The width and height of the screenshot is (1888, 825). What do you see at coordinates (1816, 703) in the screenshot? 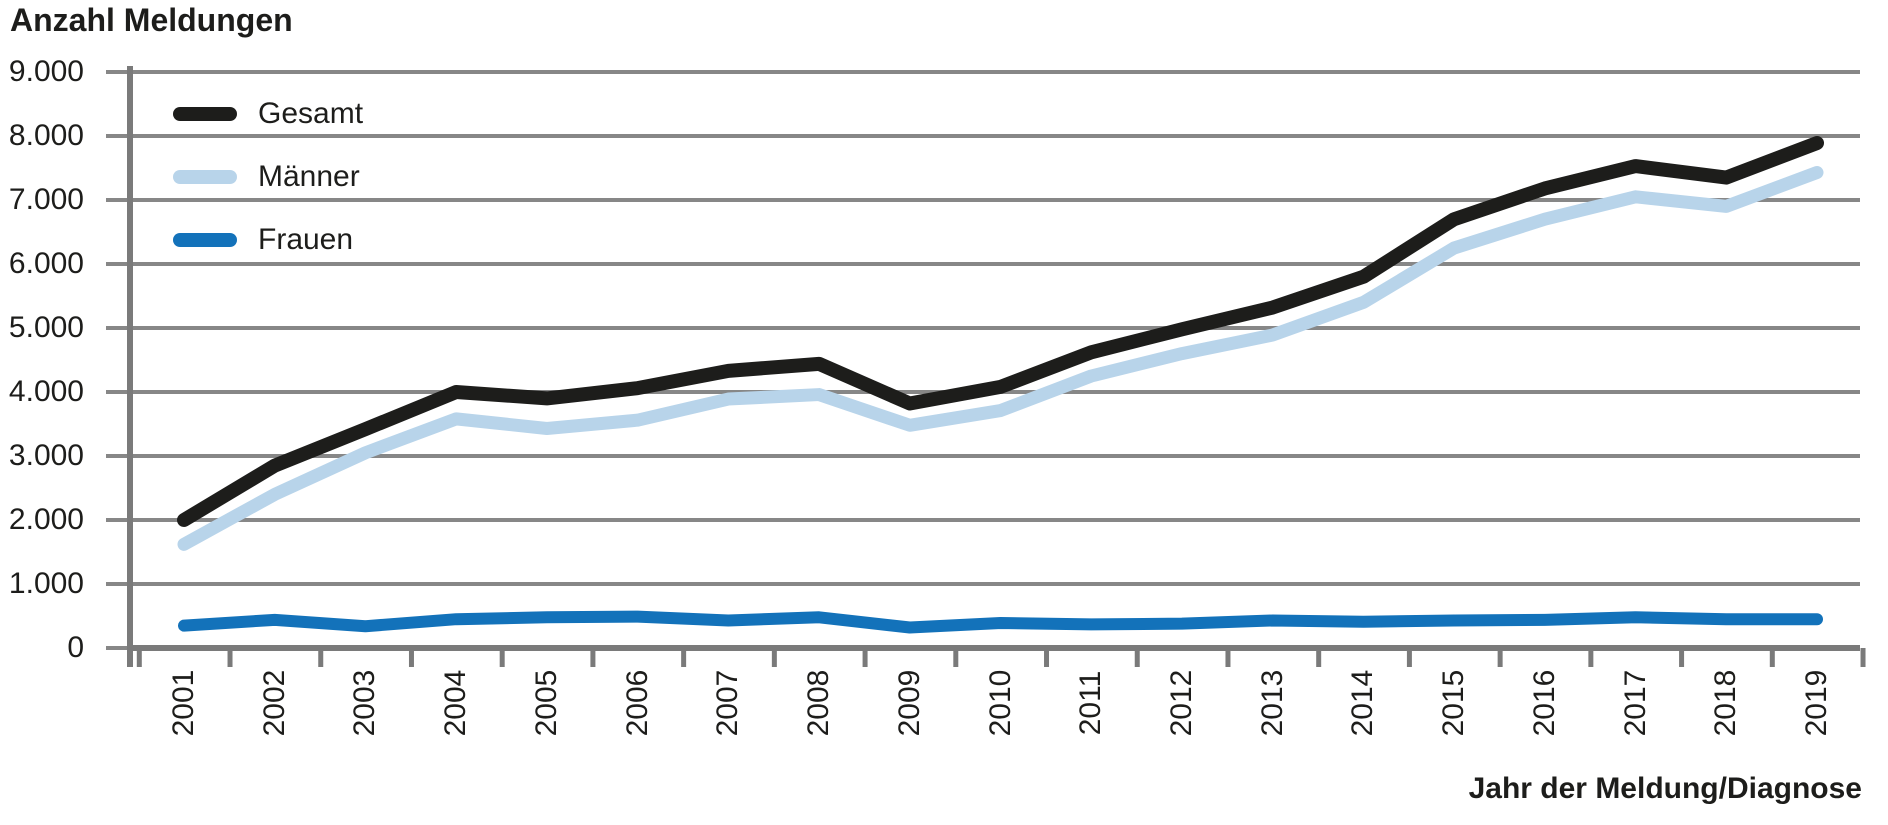
I see `x-axis-tick-label: 2019` at bounding box center [1816, 703].